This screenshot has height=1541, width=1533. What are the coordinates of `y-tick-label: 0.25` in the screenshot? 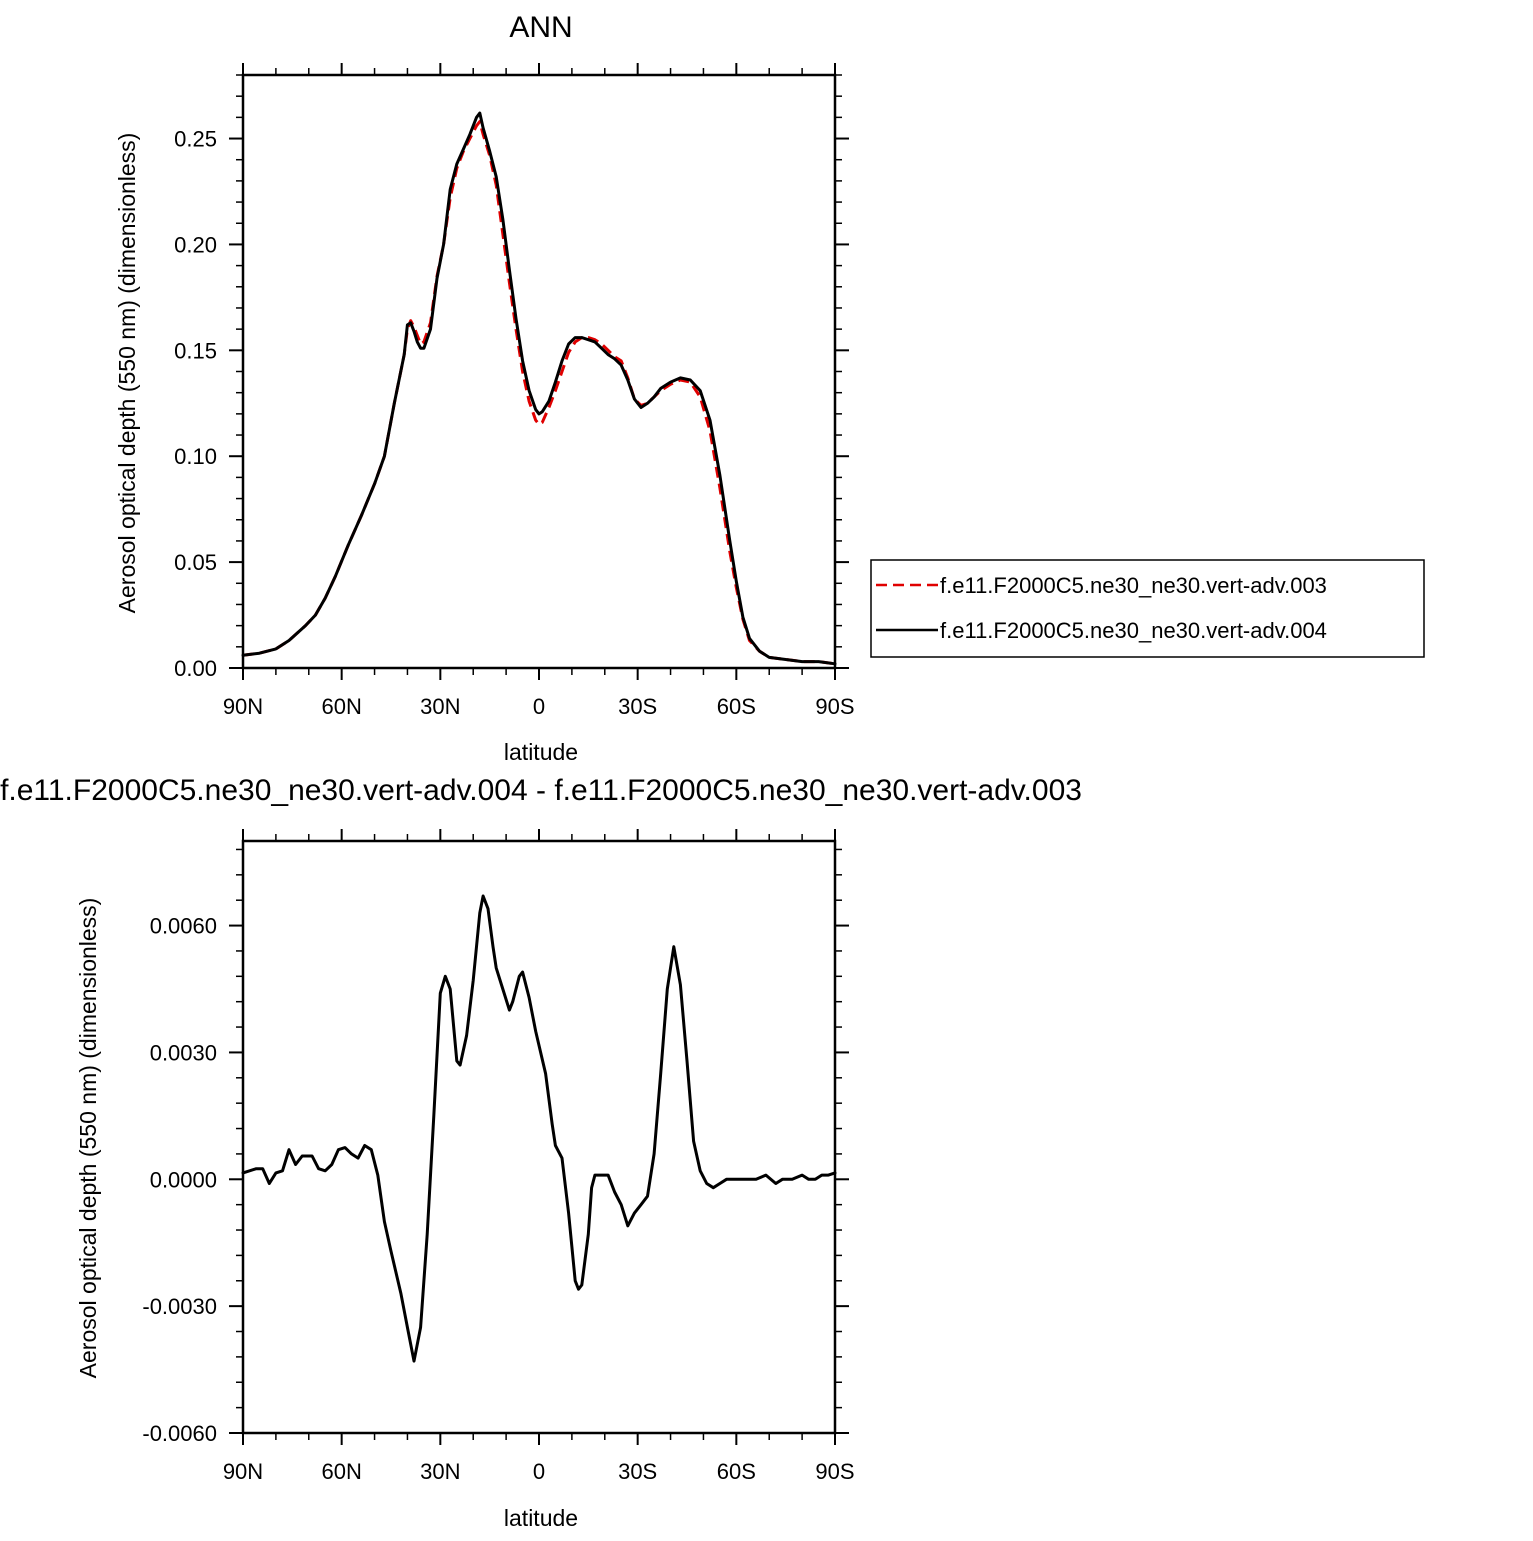 It's located at (195, 139).